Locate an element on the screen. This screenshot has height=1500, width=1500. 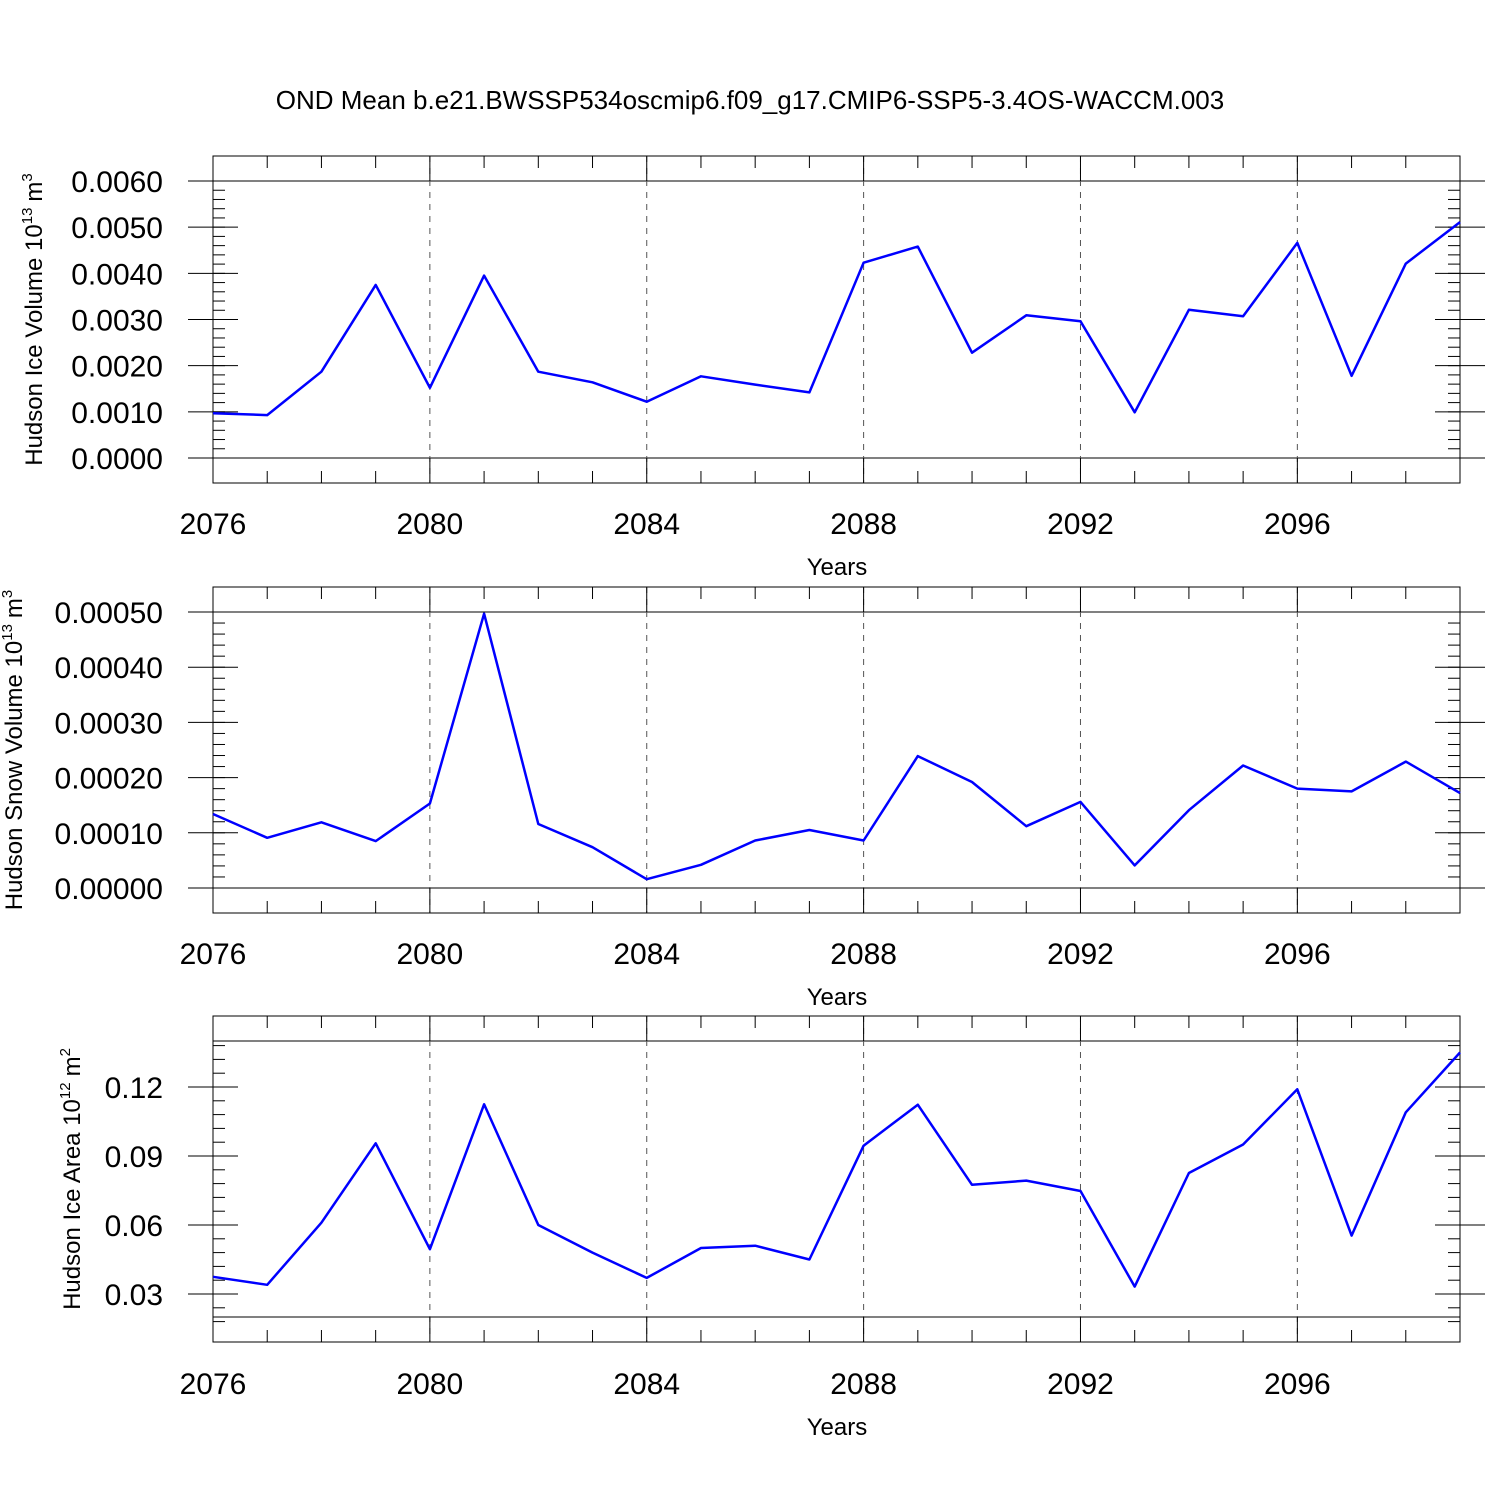
y-tick-label: 0.0040 is located at coordinates (117, 274).